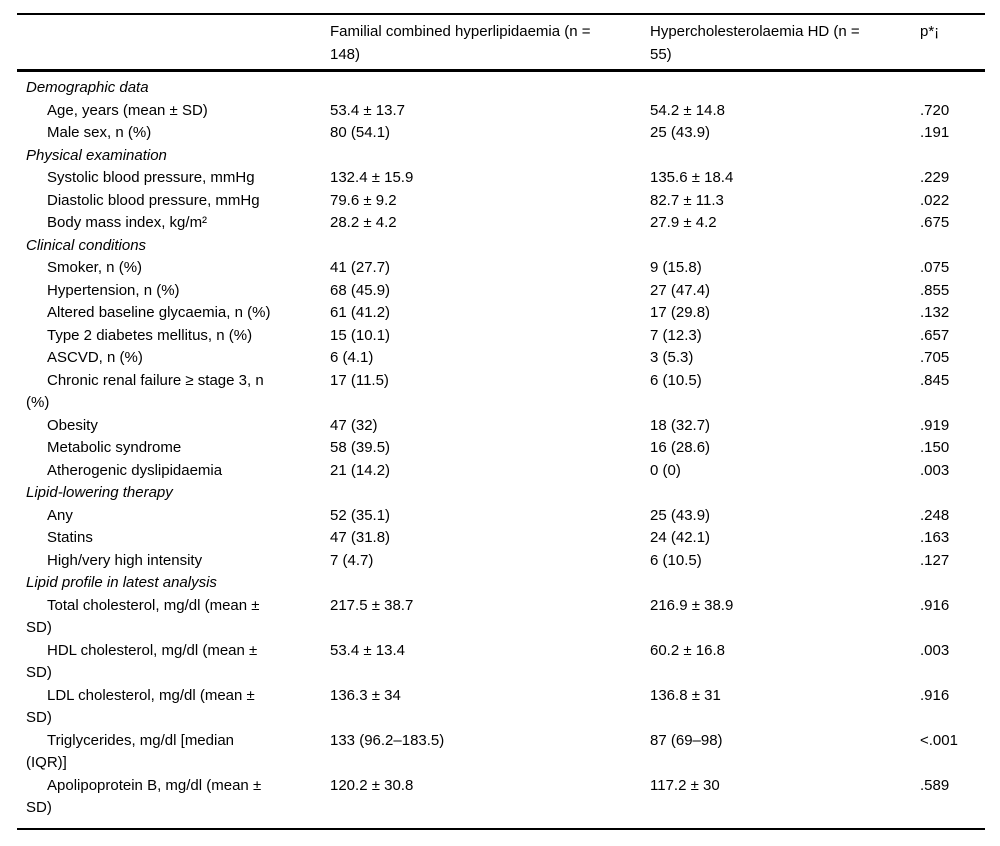  I want to click on table-row: Obesity 47 (32) 18 (32.7) .919, so click(501, 426).